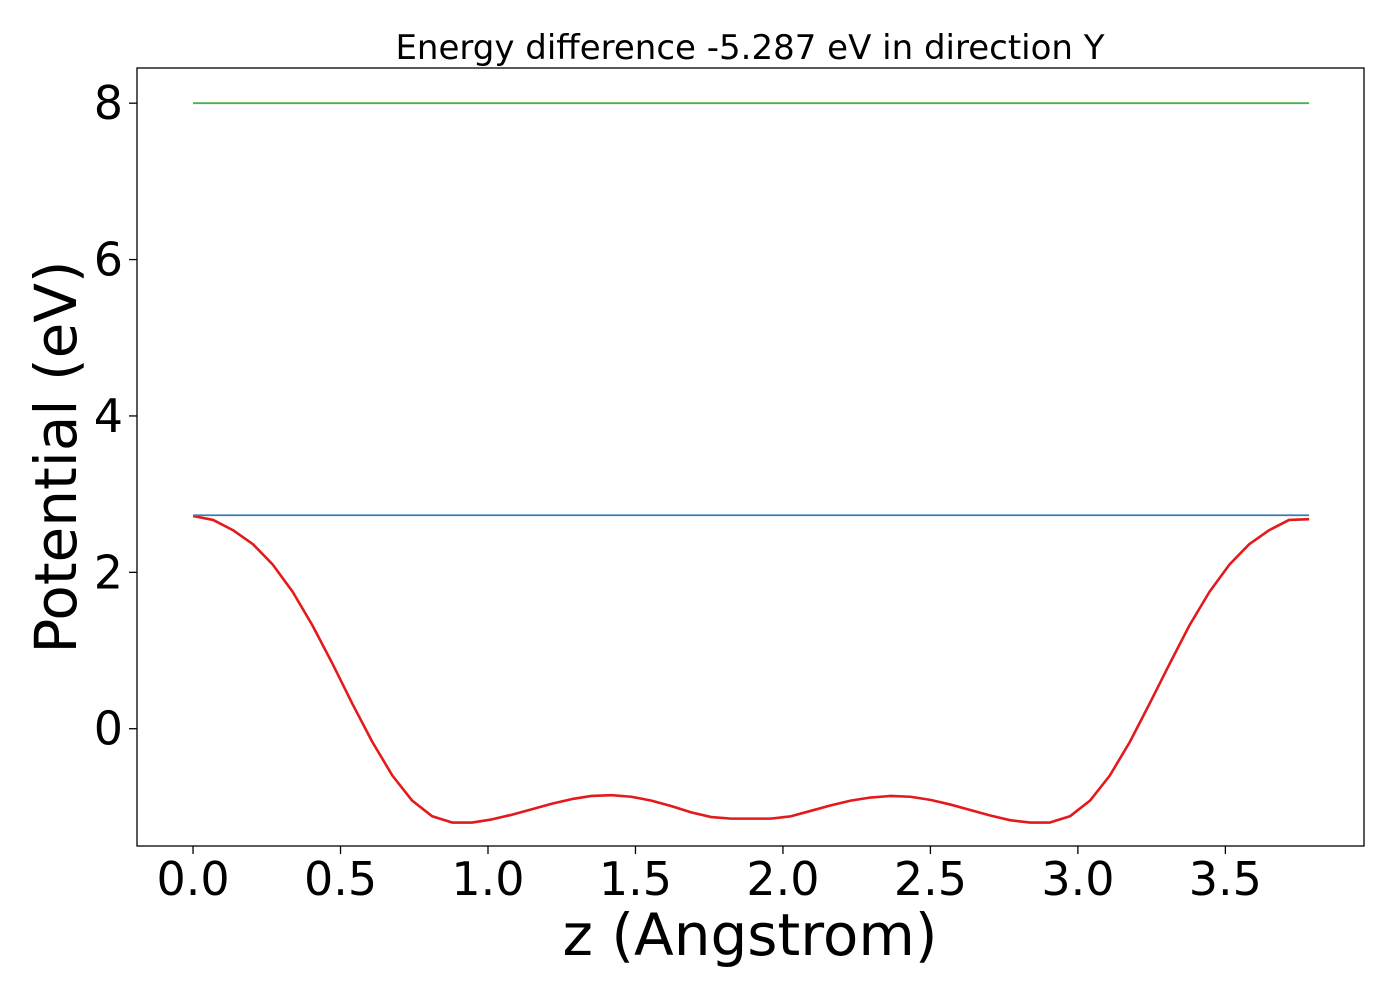  I want to click on y-tick-label: 0, so click(108, 729).